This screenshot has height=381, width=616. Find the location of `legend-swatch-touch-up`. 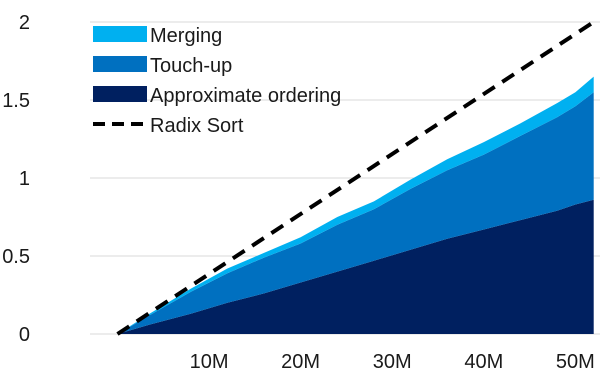

legend-swatch-touch-up is located at coordinates (120, 64).